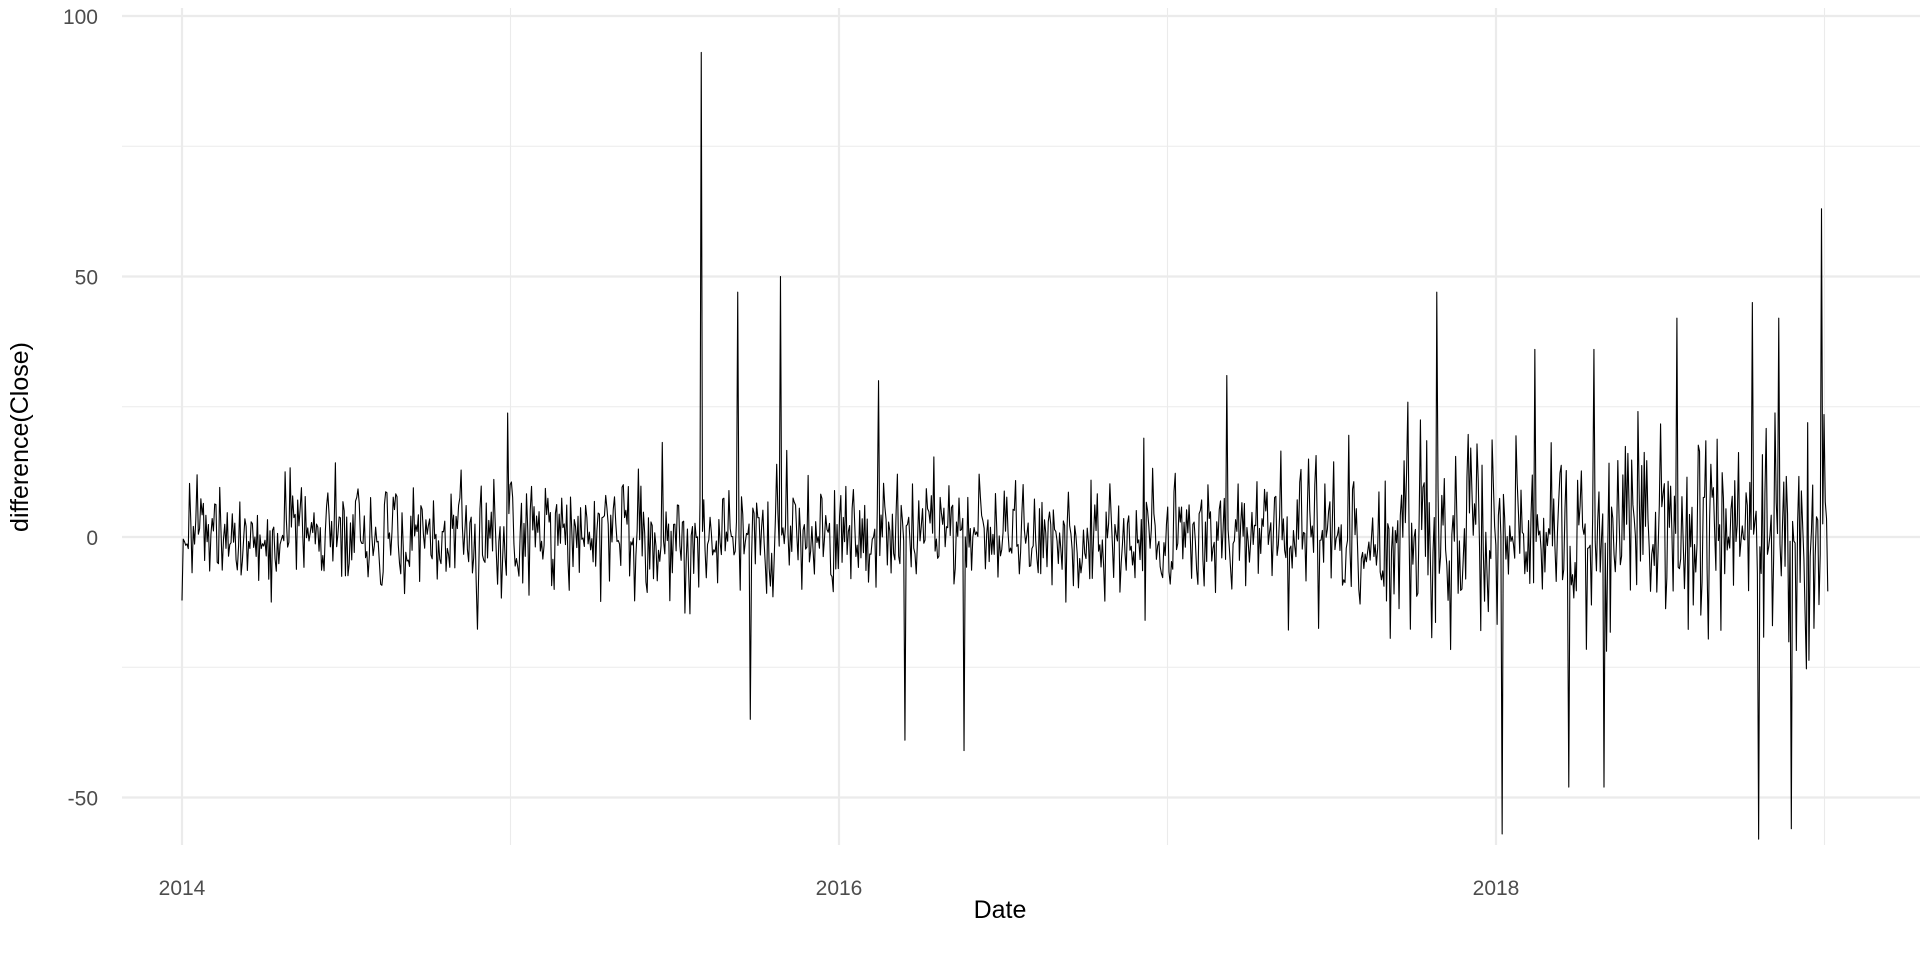 Image resolution: width=1920 pixels, height=960 pixels. I want to click on y-axis-tick-labels: -50 0 50 100, so click(80, 408).